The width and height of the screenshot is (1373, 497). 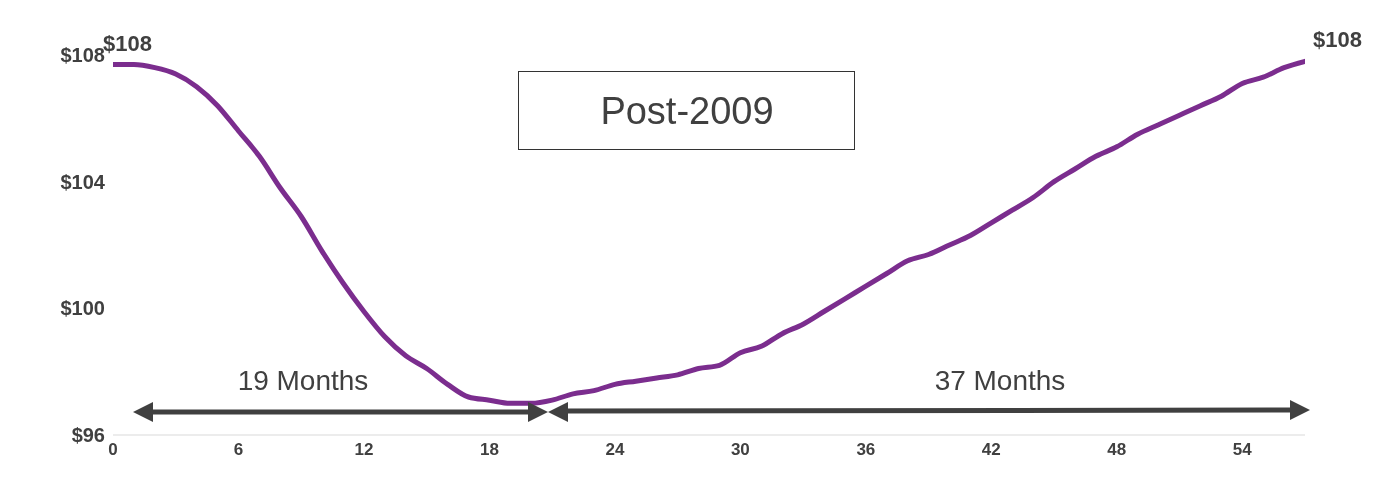 What do you see at coordinates (364, 450) in the screenshot?
I see `x-tick-label: 12` at bounding box center [364, 450].